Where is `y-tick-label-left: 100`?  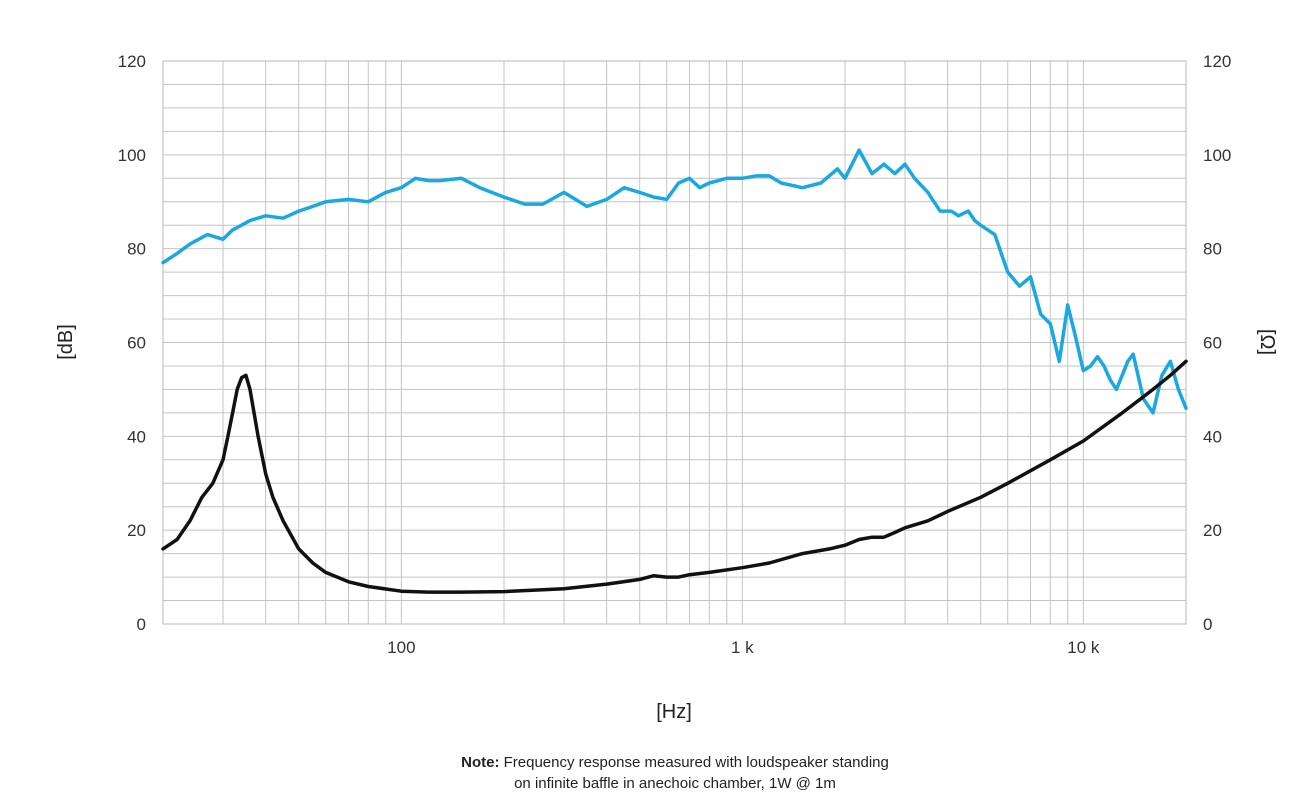
y-tick-label-left: 100 is located at coordinates (132, 155).